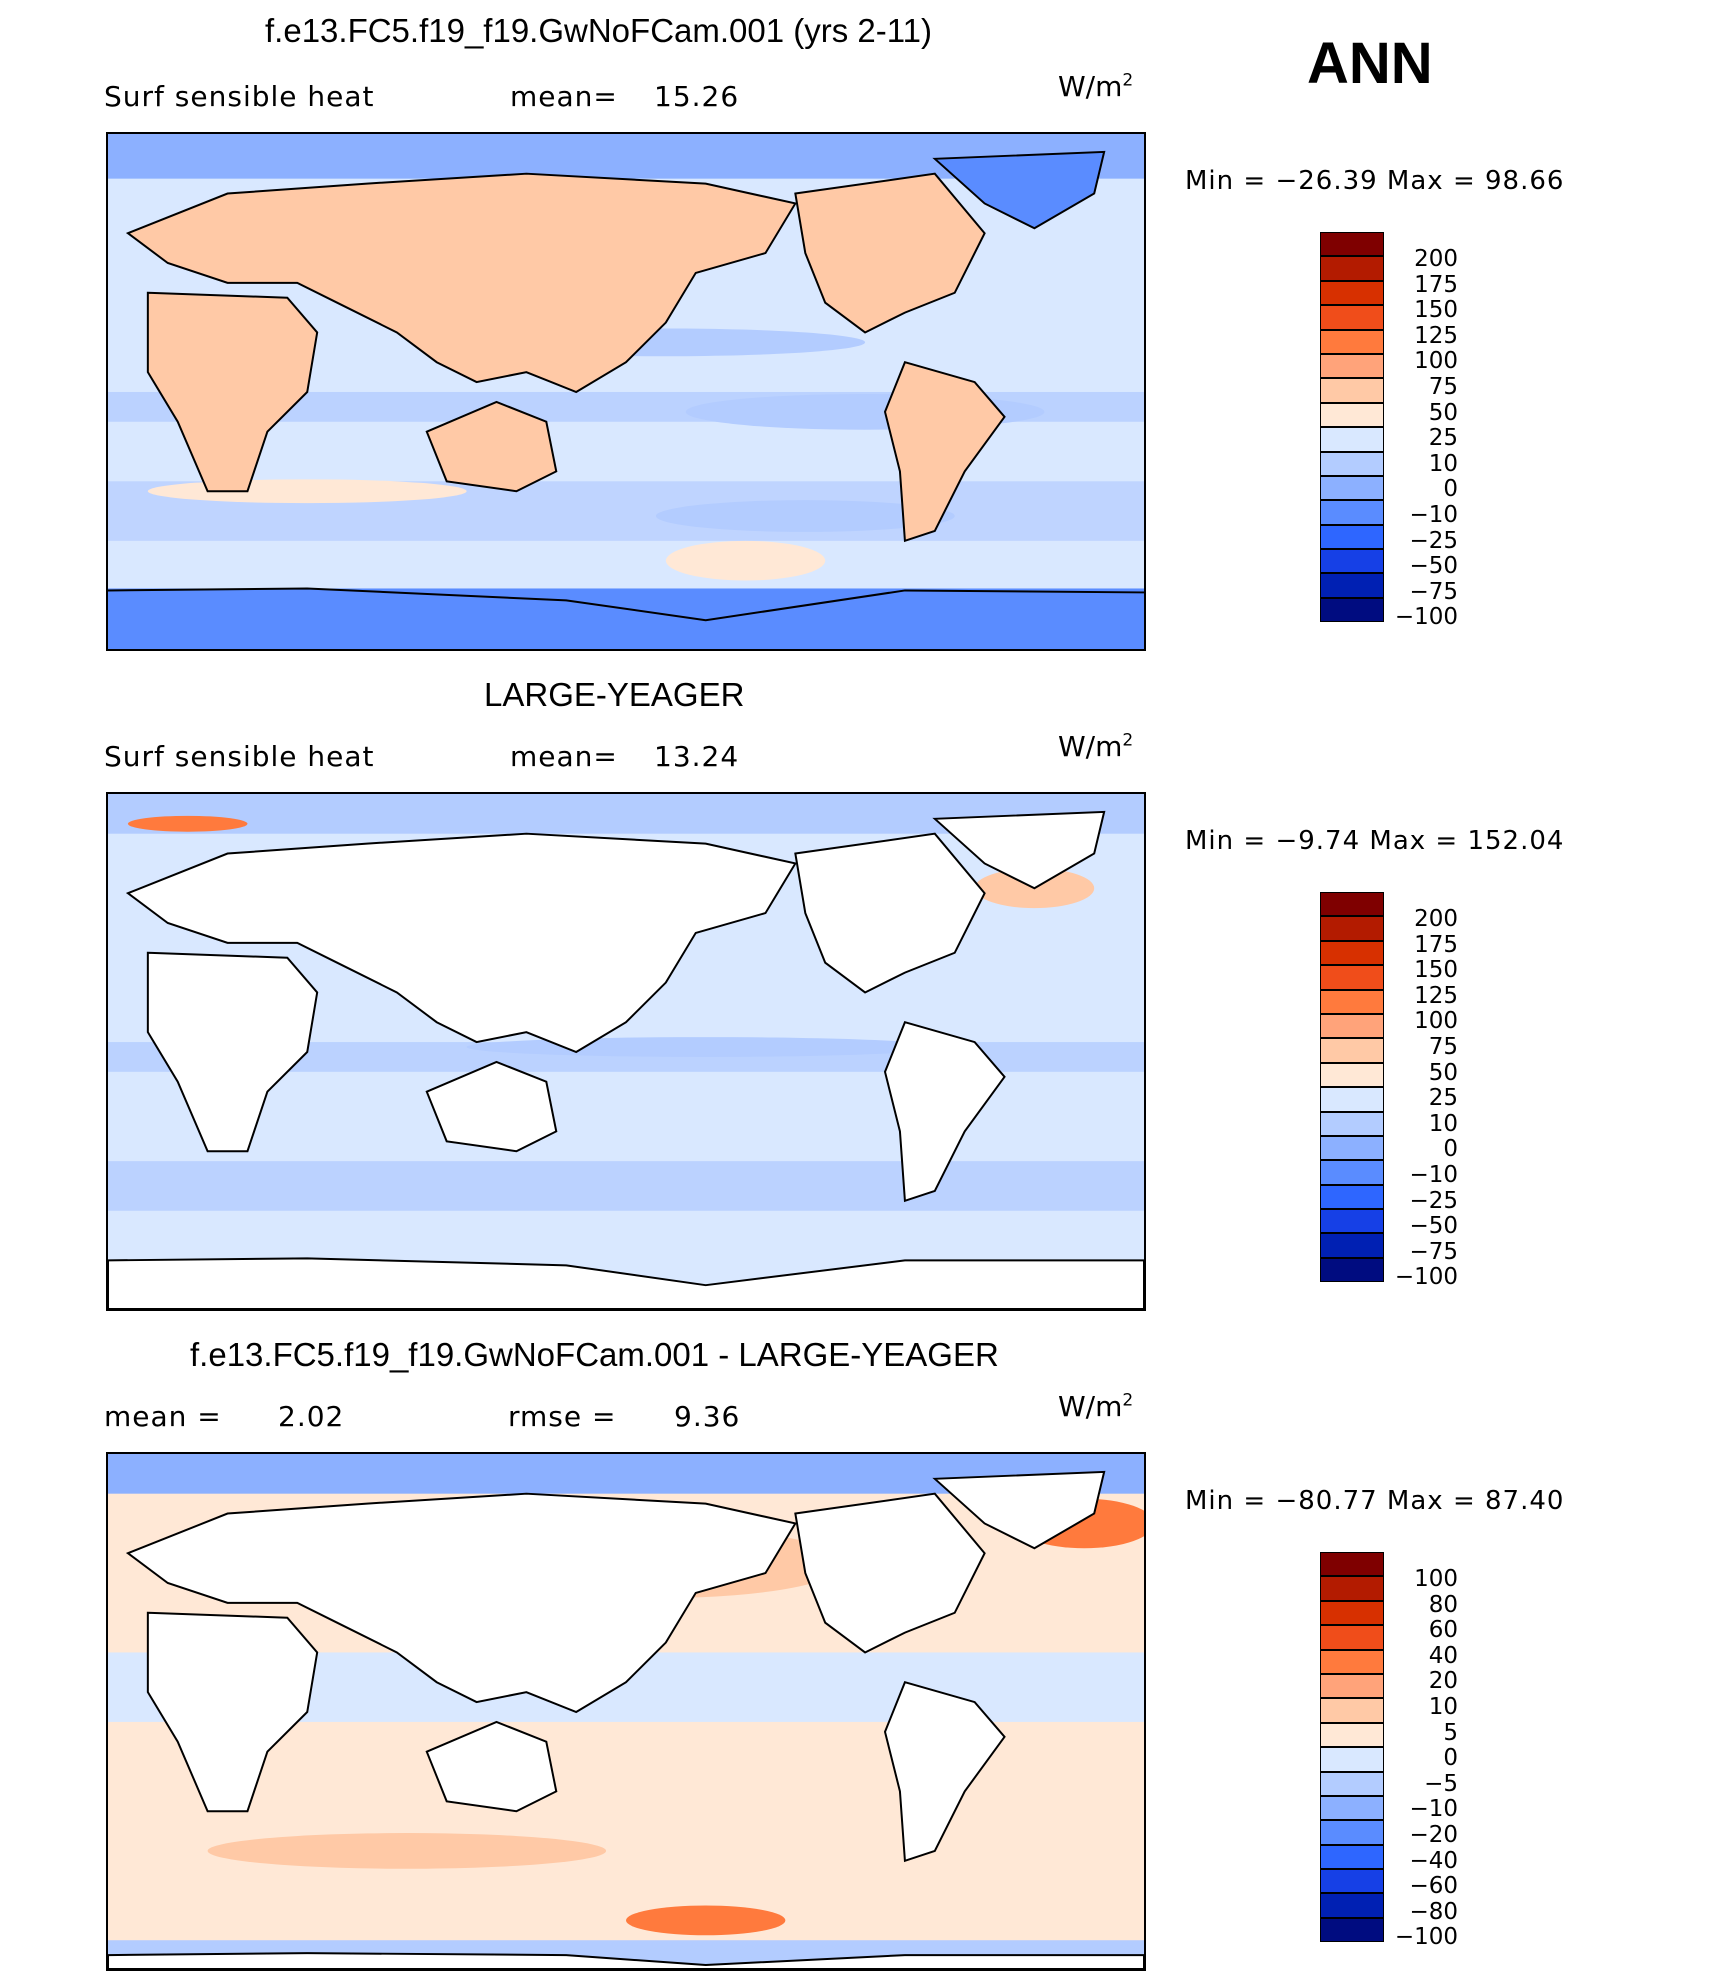 The height and width of the screenshot is (1979, 1710). Describe the element at coordinates (562, 1416) in the screenshot. I see `panel3-rmse-label: rmse =` at that location.